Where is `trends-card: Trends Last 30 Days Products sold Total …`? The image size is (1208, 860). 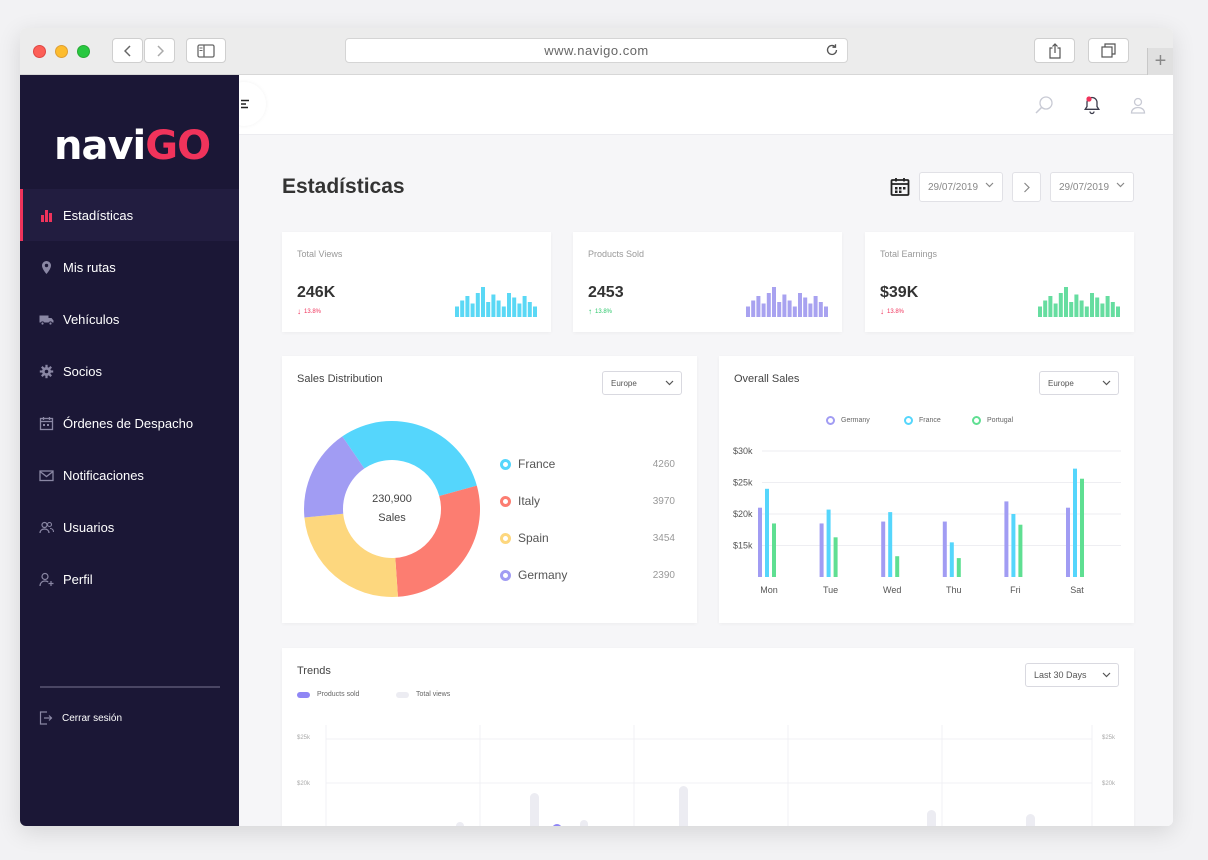 trends-card: Trends Last 30 Days Products sold Total … is located at coordinates (708, 737).